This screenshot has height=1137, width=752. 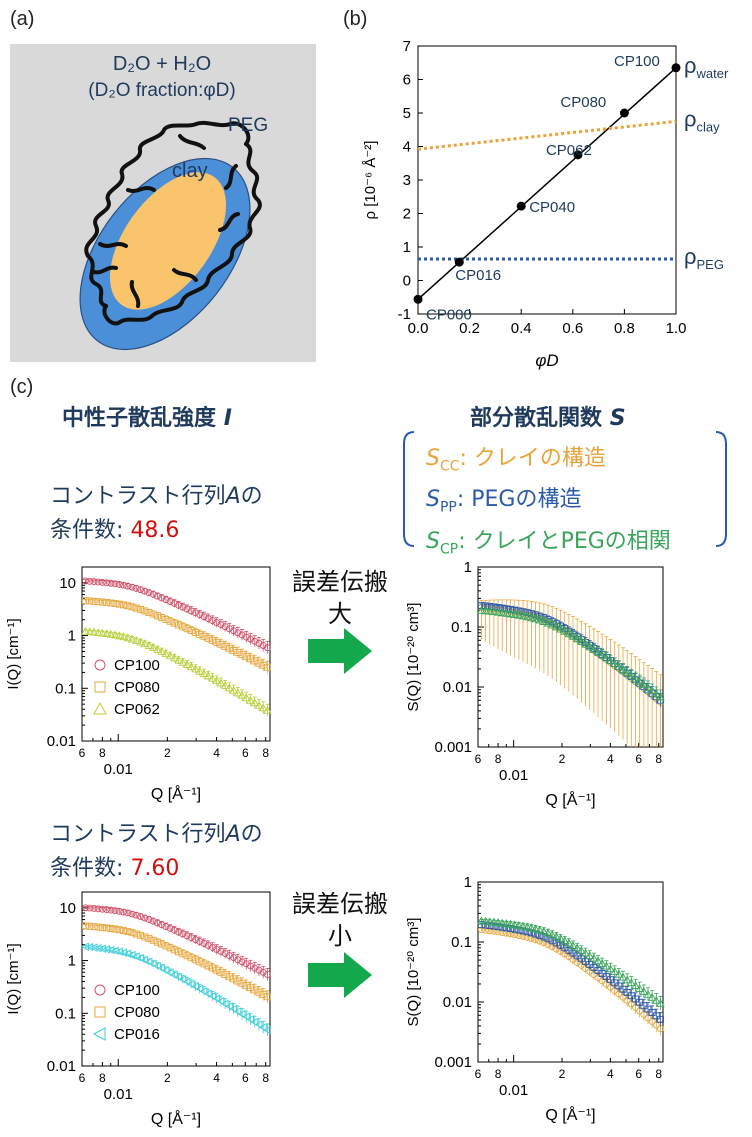 I want to click on x-tick-label: 0.8, so click(x=624, y=328).